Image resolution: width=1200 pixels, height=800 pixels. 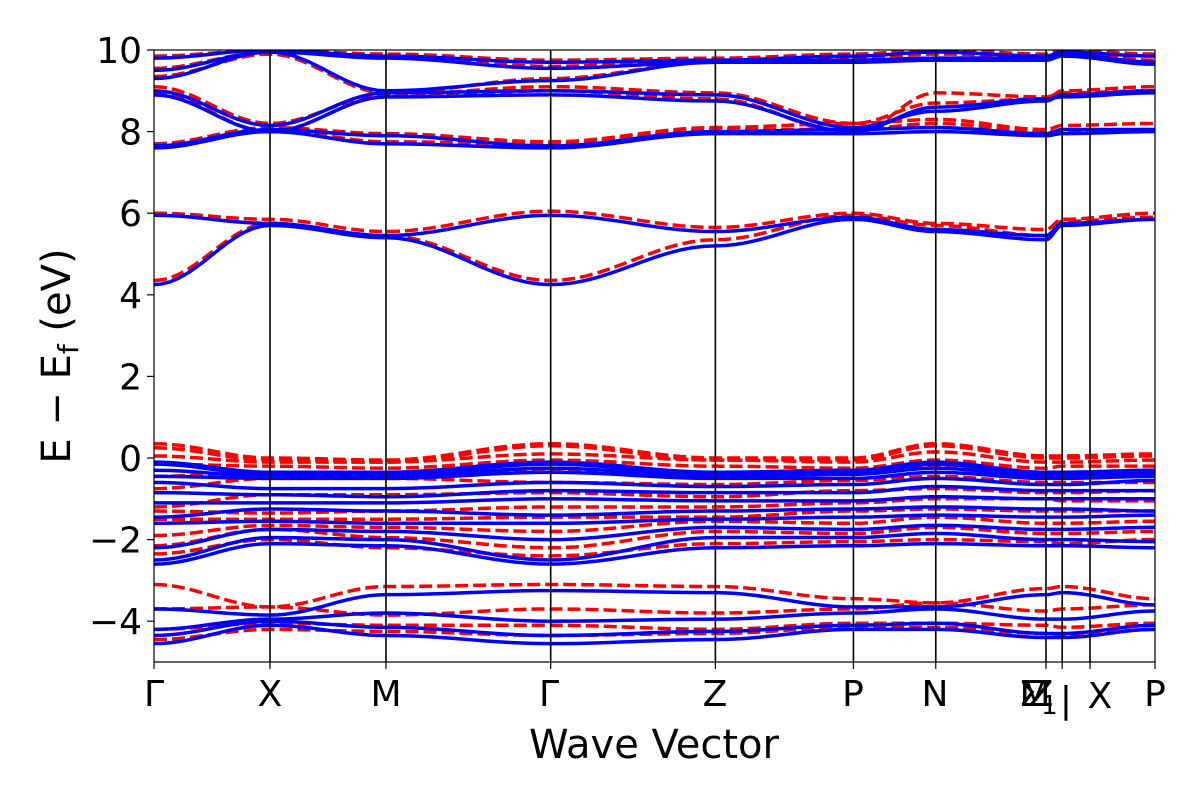 What do you see at coordinates (154, 694) in the screenshot?
I see `kpoint-label-gamma-1: Γ` at bounding box center [154, 694].